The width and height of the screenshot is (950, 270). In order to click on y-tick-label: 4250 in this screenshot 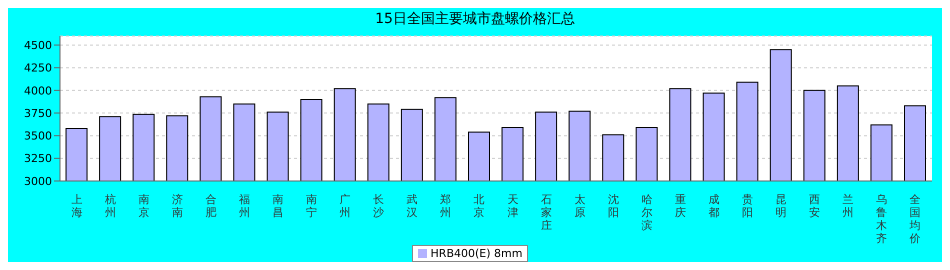, I will do `click(38, 68)`.